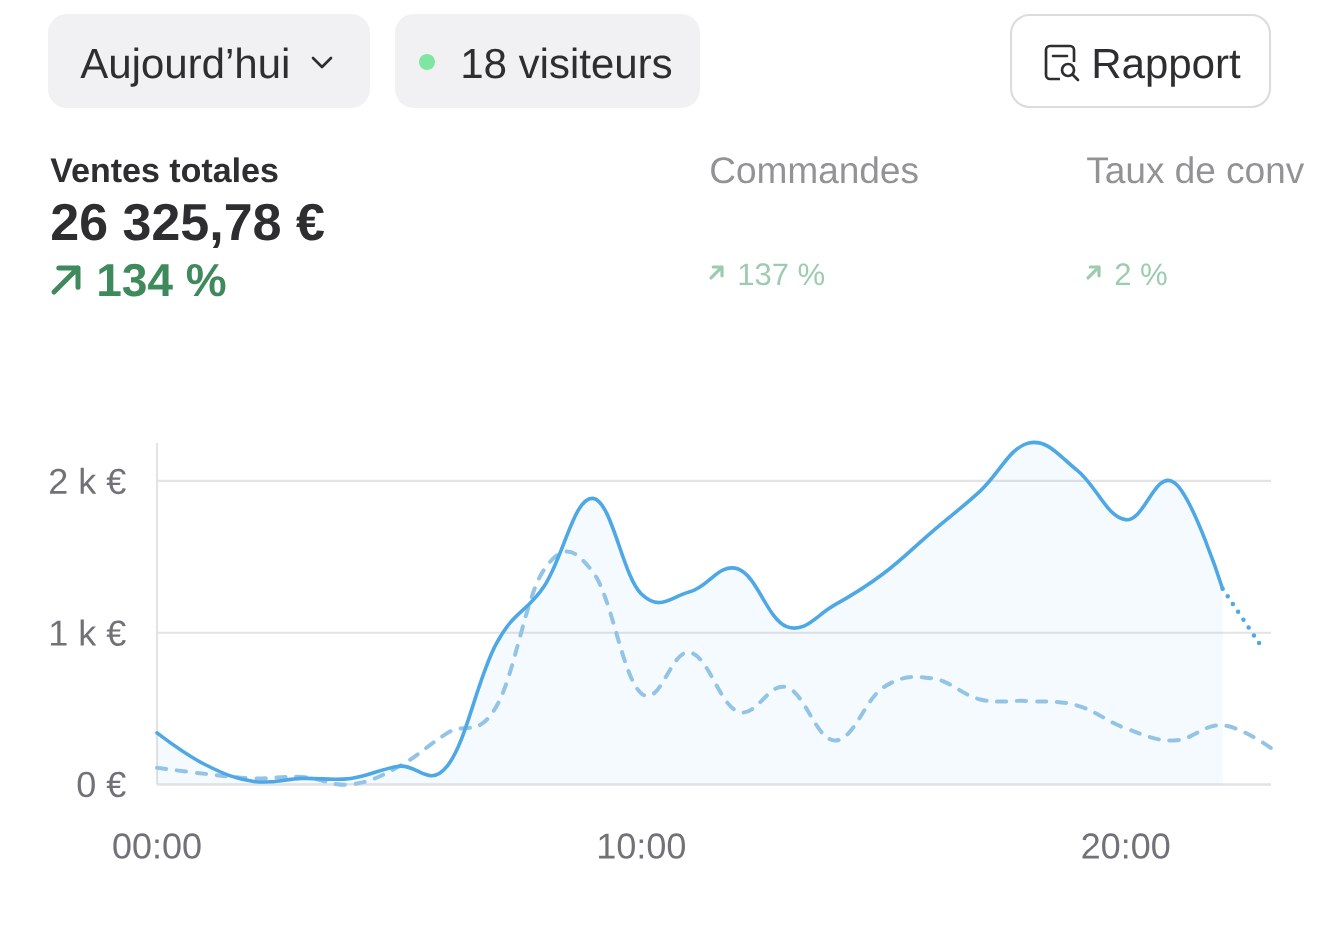 This screenshot has height=925, width=1320. I want to click on y-tick-label: 2 k €, so click(88, 481).